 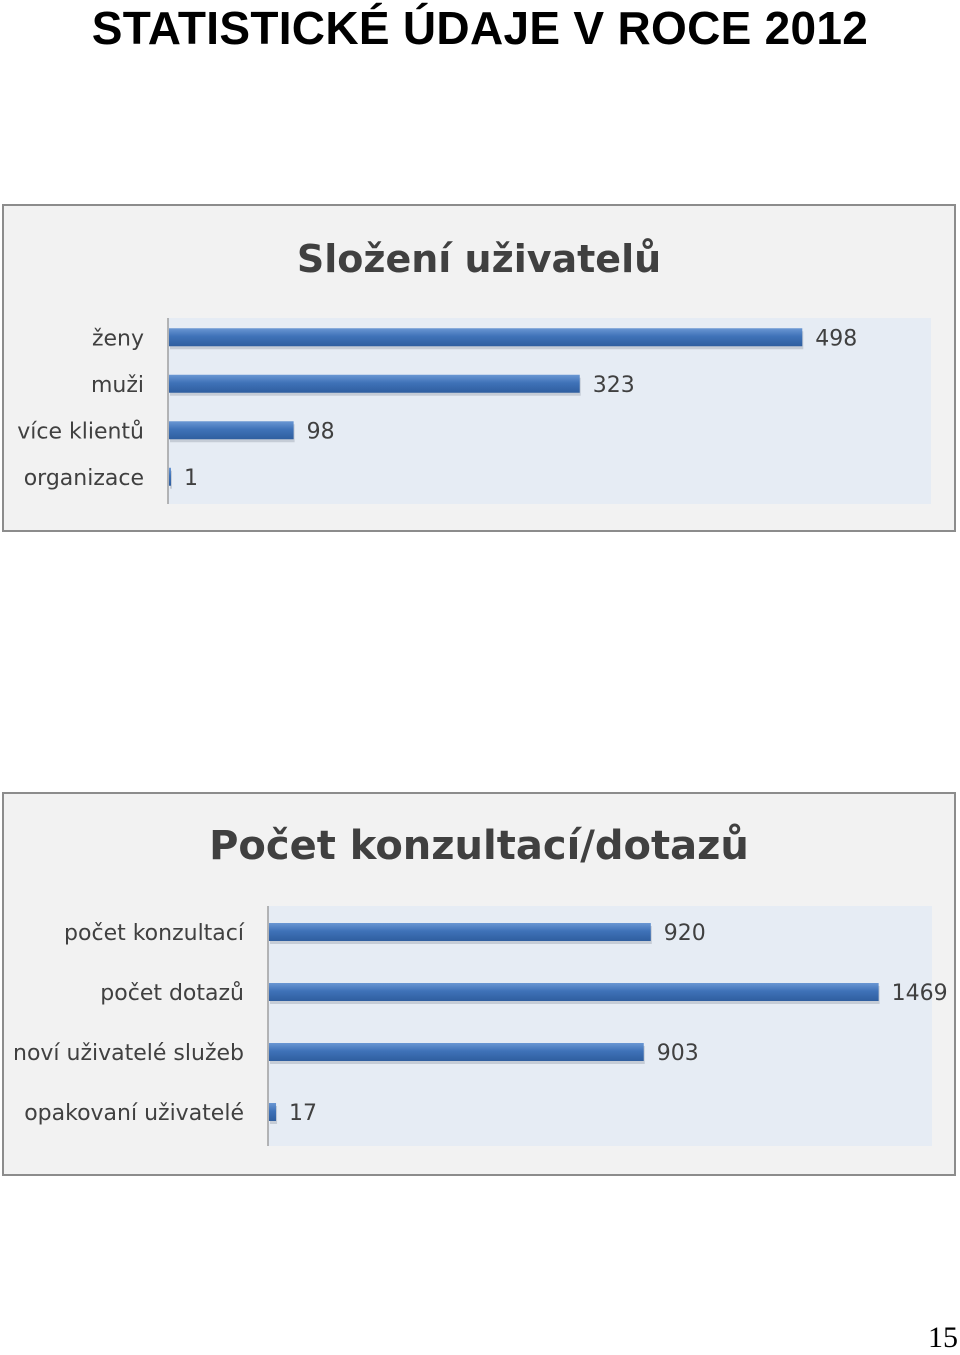 I want to click on chart2-category-label: počet konzultací, so click(x=154, y=933).